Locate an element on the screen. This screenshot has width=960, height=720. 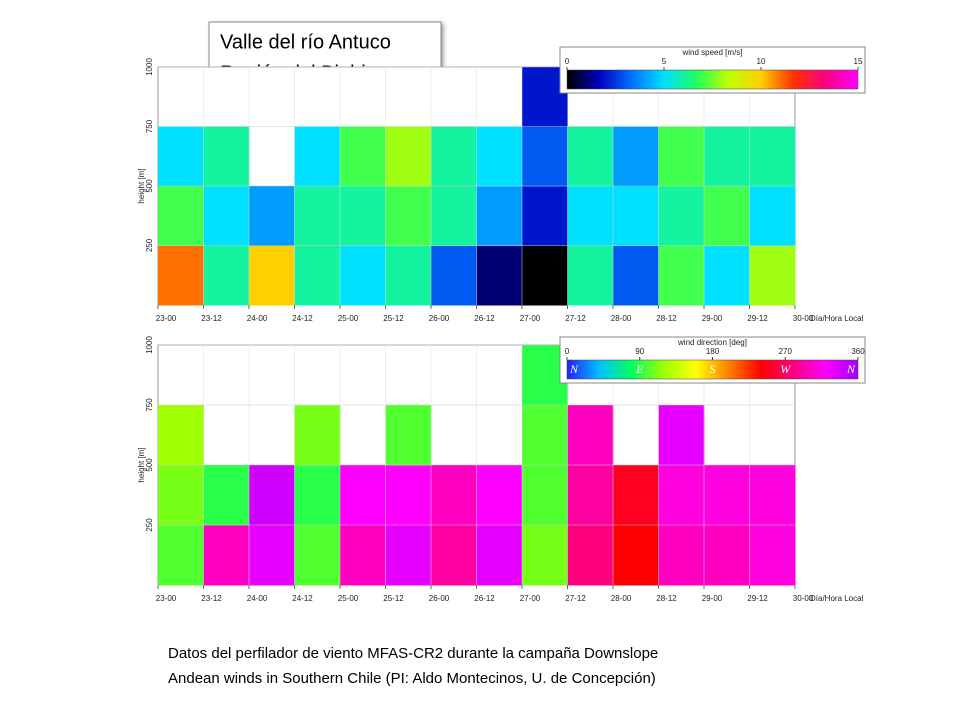
x-axis-label: Día/Hora Local is located at coordinates (837, 598).